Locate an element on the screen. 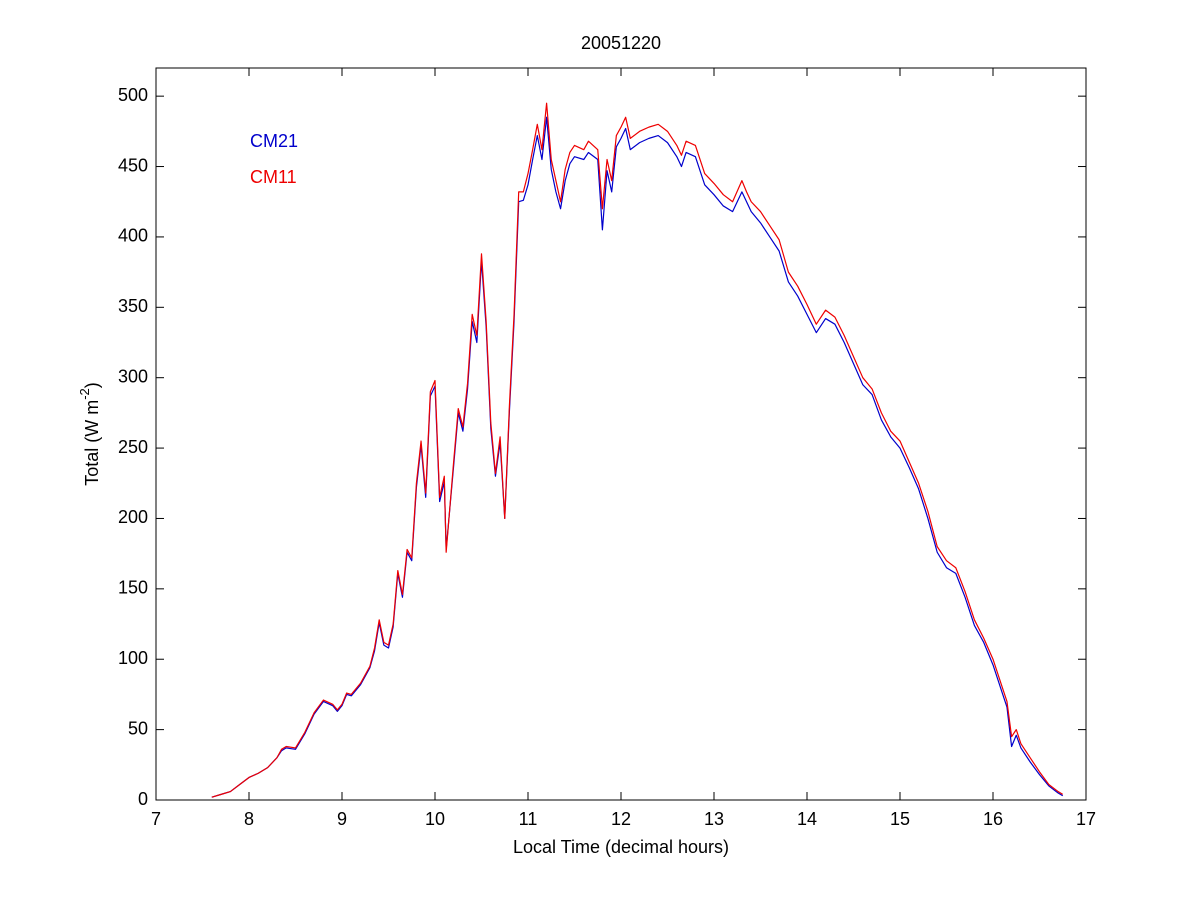 The height and width of the screenshot is (900, 1200). y-tick-label: 50 is located at coordinates (138, 728).